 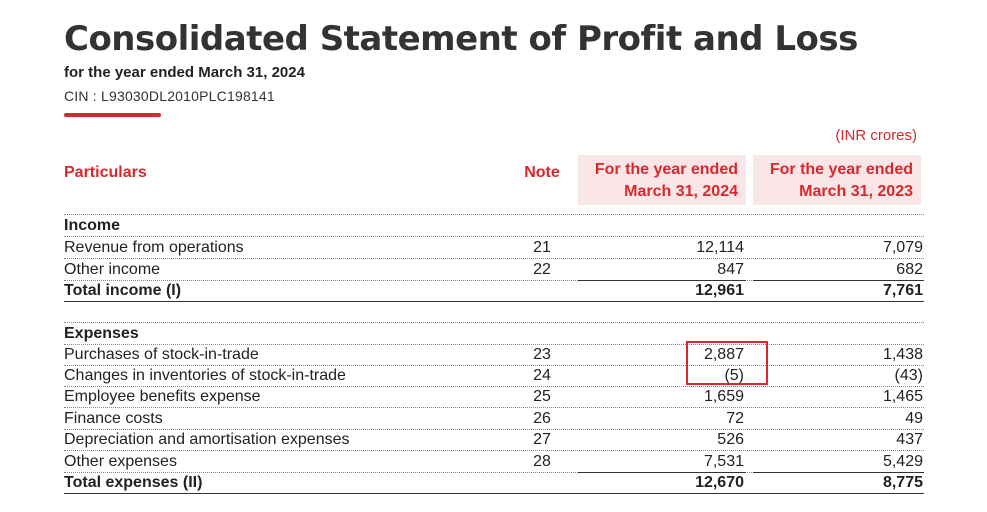 What do you see at coordinates (494, 291) in the screenshot?
I see `total-row-income: Total income (I) 12,961 7,761` at bounding box center [494, 291].